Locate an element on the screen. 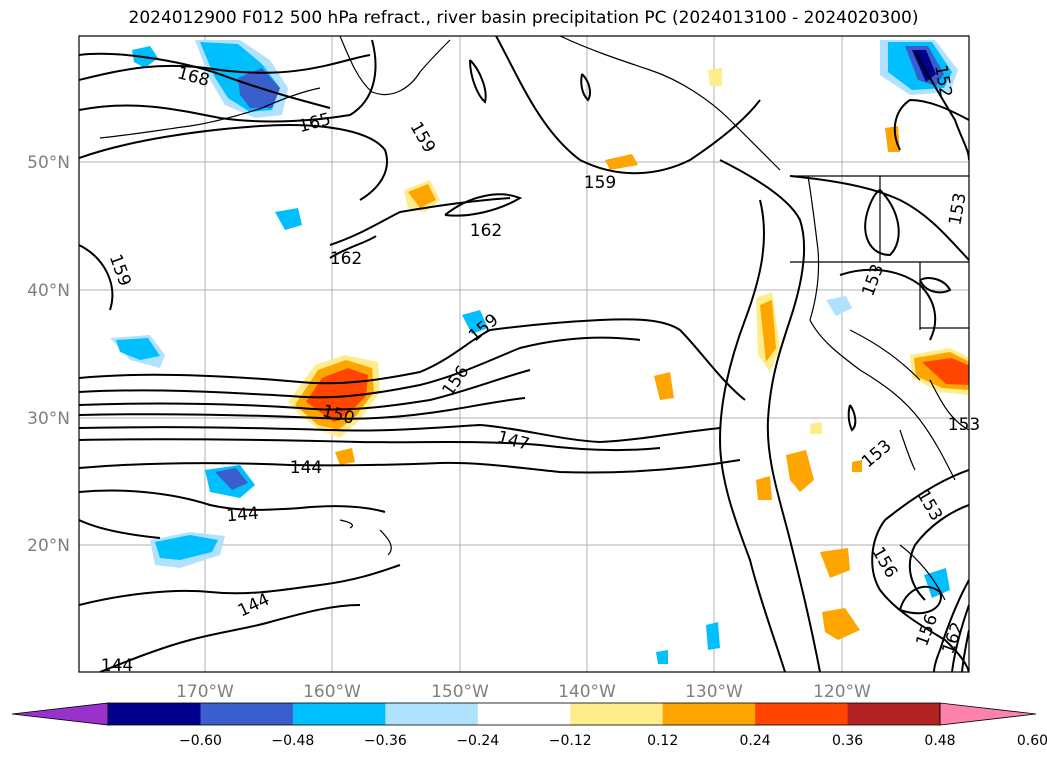 Image resolution: width=1047 pixels, height=765 pixels. lon-label-130w: 130°W is located at coordinates (714, 692).